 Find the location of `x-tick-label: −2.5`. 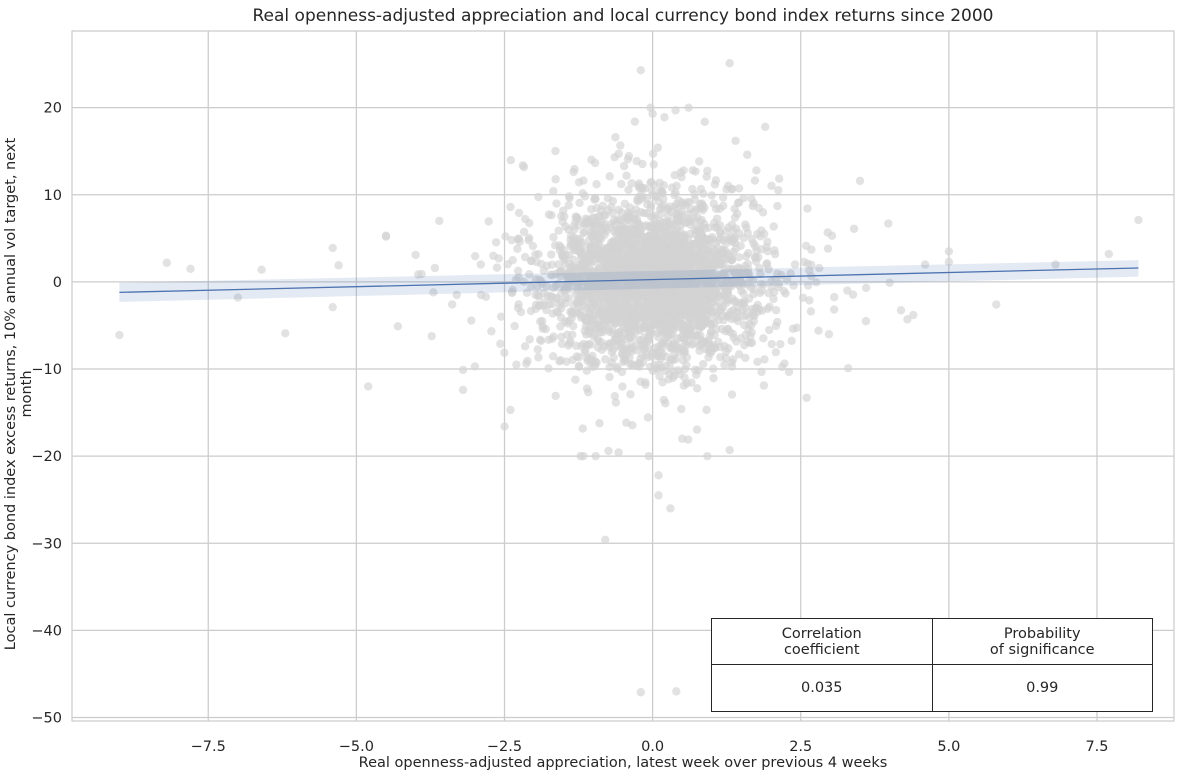

x-tick-label: −2.5 is located at coordinates (504, 747).